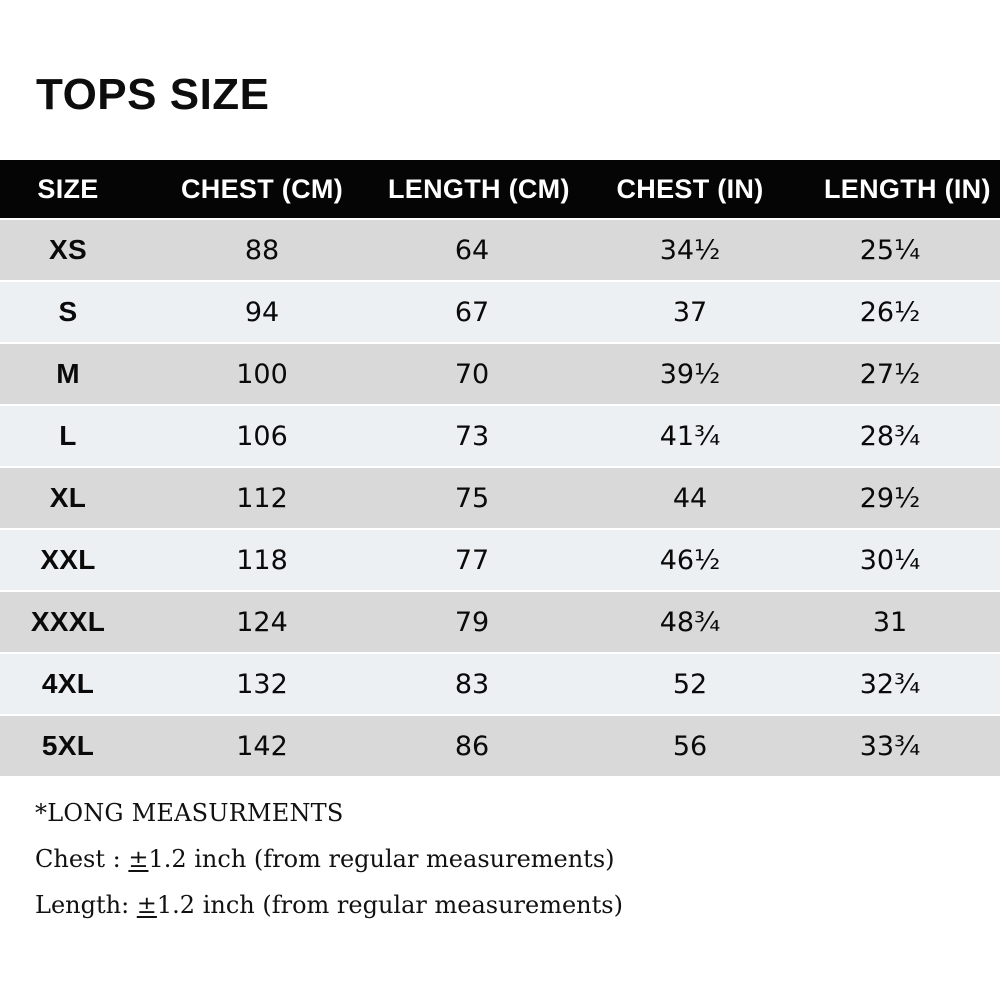  Describe the element at coordinates (500, 559) in the screenshot. I see `table-row: XXL 118 77 46½ 30¼` at that location.